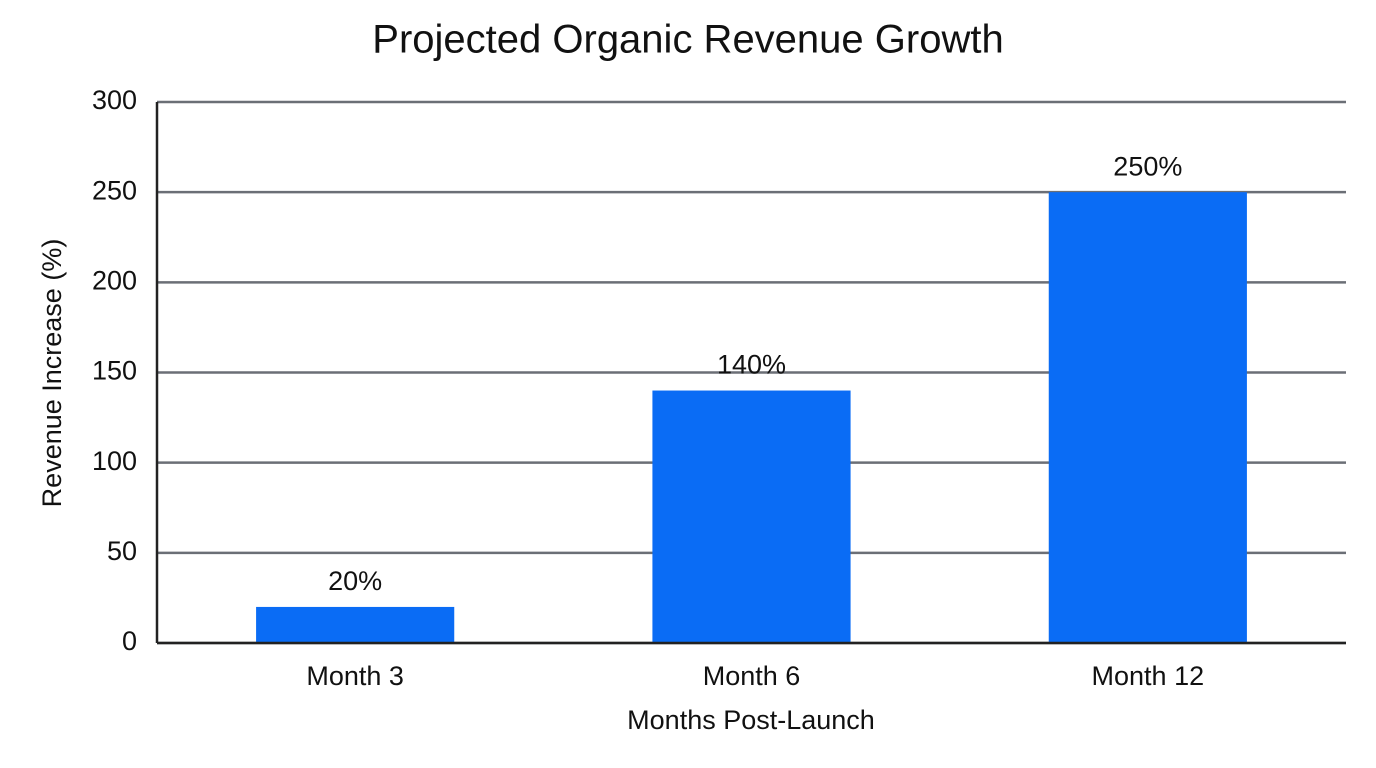  Describe the element at coordinates (122, 551) in the screenshot. I see `y-tick-label: 50` at that location.